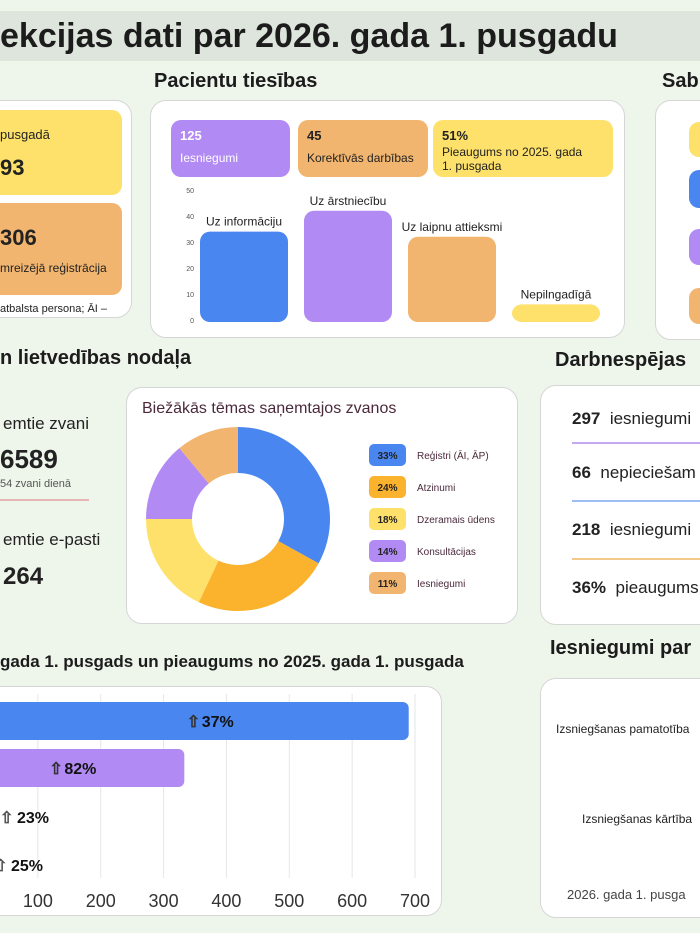 The image size is (700, 933). Describe the element at coordinates (244, 222) in the screenshot. I see `bar-category-label: Uz informāciju` at that location.